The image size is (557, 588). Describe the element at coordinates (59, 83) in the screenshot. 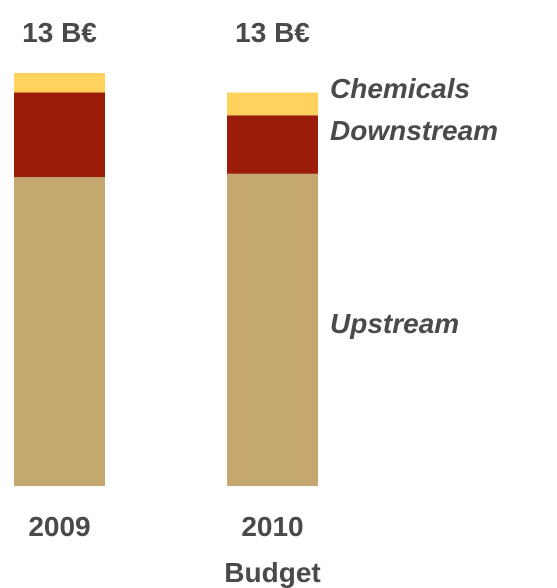

I see `bar-2009-chemicals` at that location.